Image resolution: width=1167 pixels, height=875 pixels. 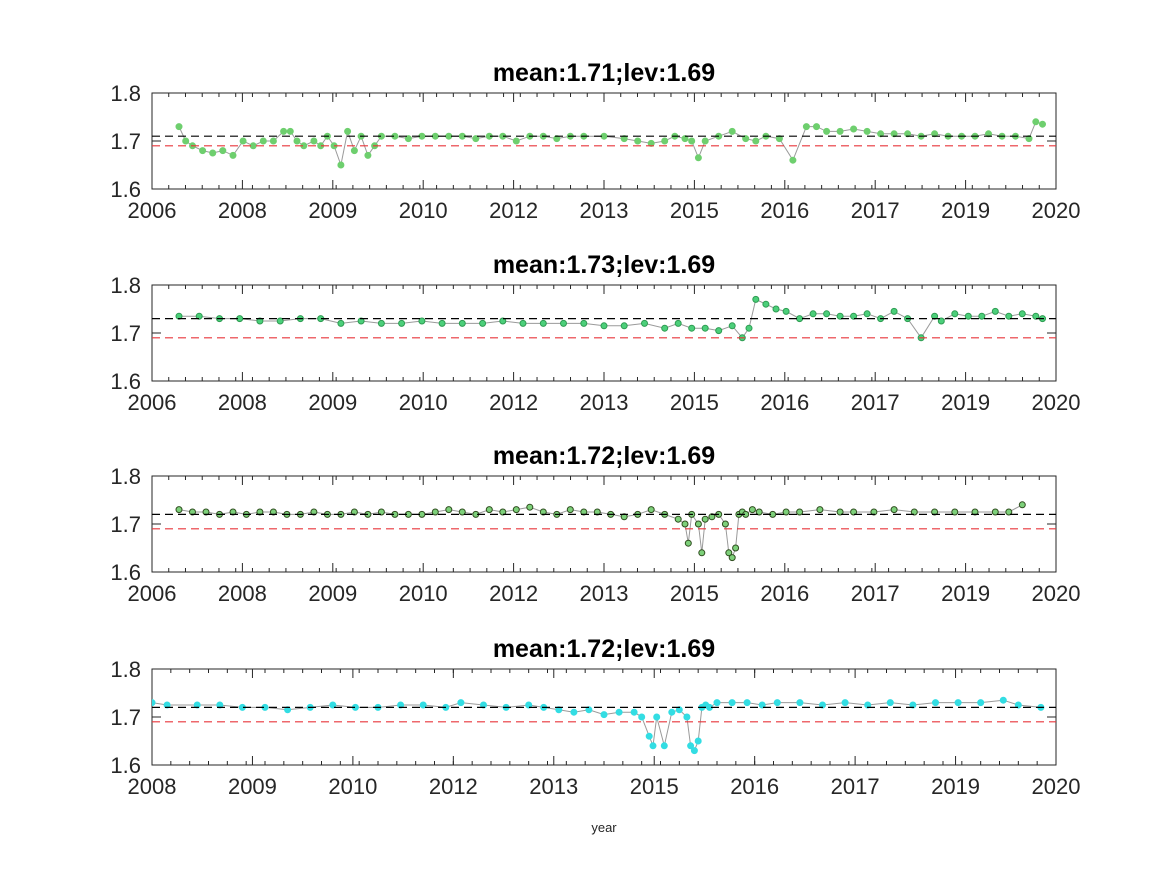 What do you see at coordinates (604, 402) in the screenshot?
I see `x-tick-label: 2013` at bounding box center [604, 402].